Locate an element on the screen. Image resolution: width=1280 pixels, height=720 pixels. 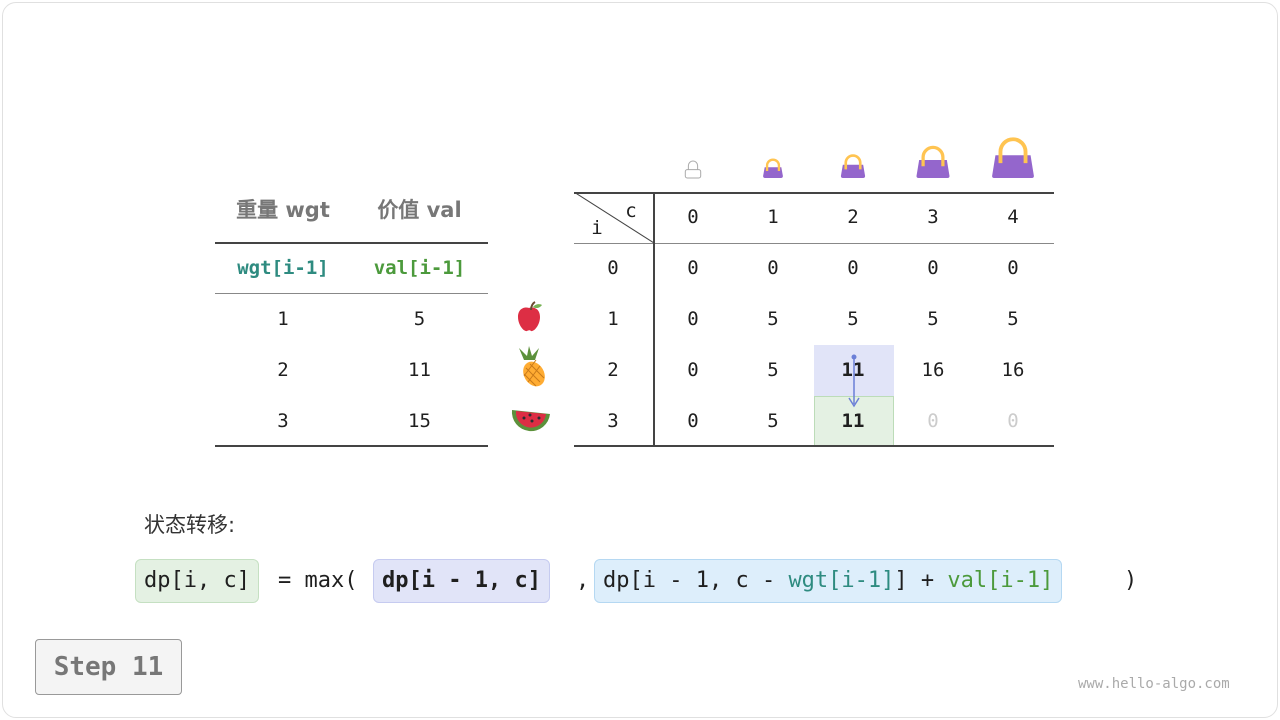
val-cell: 15 is located at coordinates (419, 421).